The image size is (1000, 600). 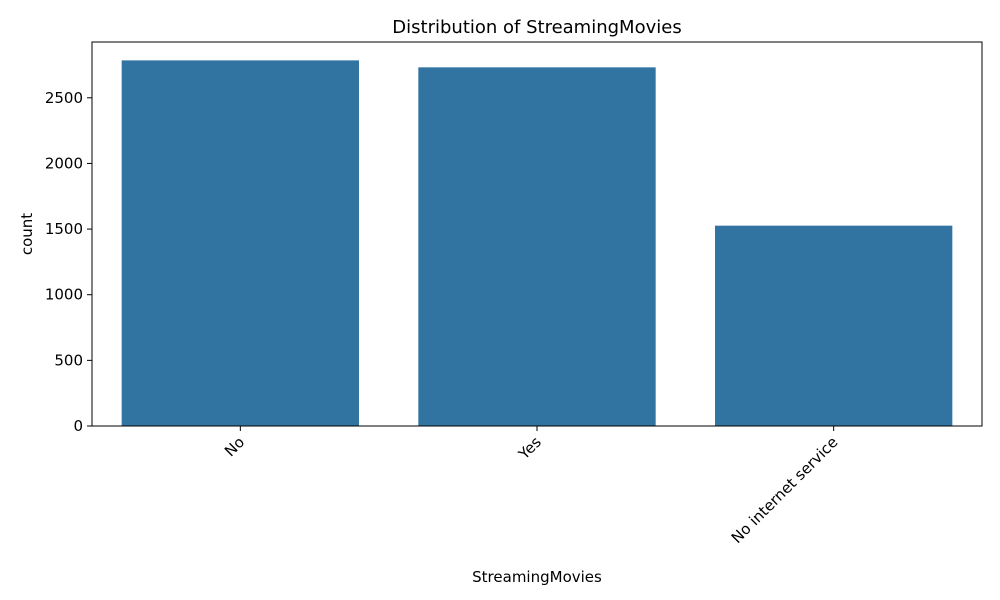 What do you see at coordinates (834, 325) in the screenshot?
I see `bar-no-internet-service` at bounding box center [834, 325].